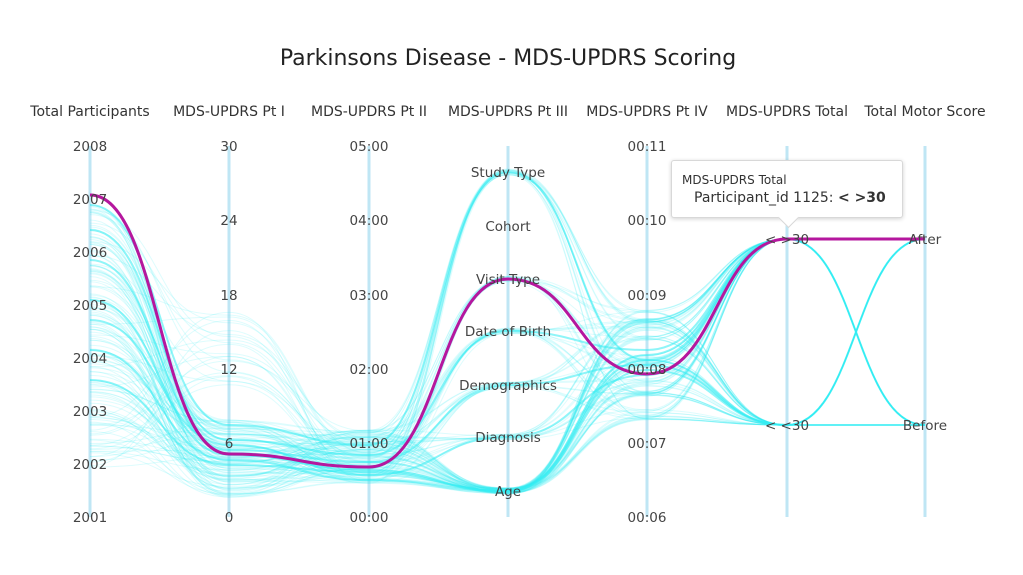  Describe the element at coordinates (508, 58) in the screenshot. I see `chart-title: Parkinsons Disease - MDS-UPDRS Scoring` at that location.